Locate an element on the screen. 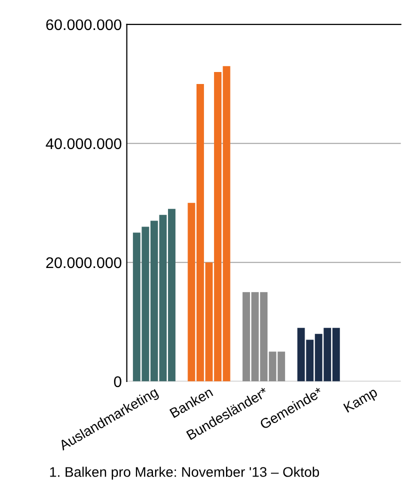  y-tick-label: 60.000.000 is located at coordinates (84, 24).